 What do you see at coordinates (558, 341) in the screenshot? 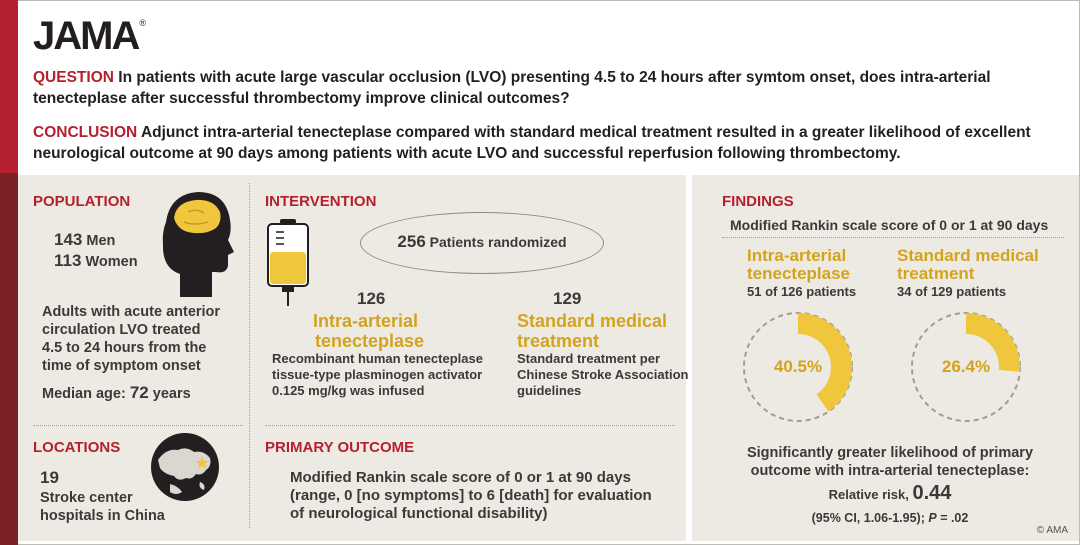
I see `arm2-name-line: treatment` at bounding box center [558, 341].